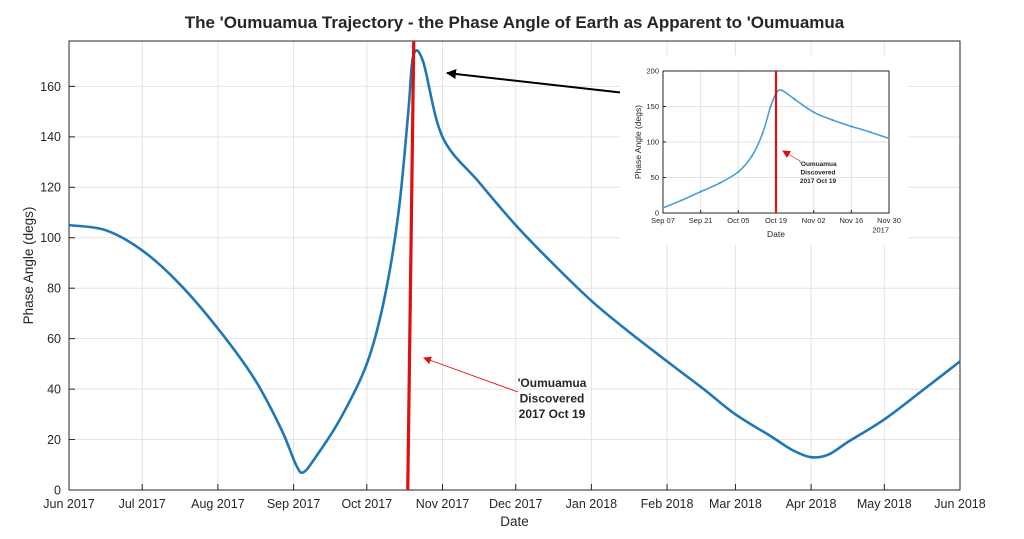 This screenshot has height=539, width=1024. What do you see at coordinates (516, 504) in the screenshot?
I see `x-tick-label: Dec 2017` at bounding box center [516, 504].